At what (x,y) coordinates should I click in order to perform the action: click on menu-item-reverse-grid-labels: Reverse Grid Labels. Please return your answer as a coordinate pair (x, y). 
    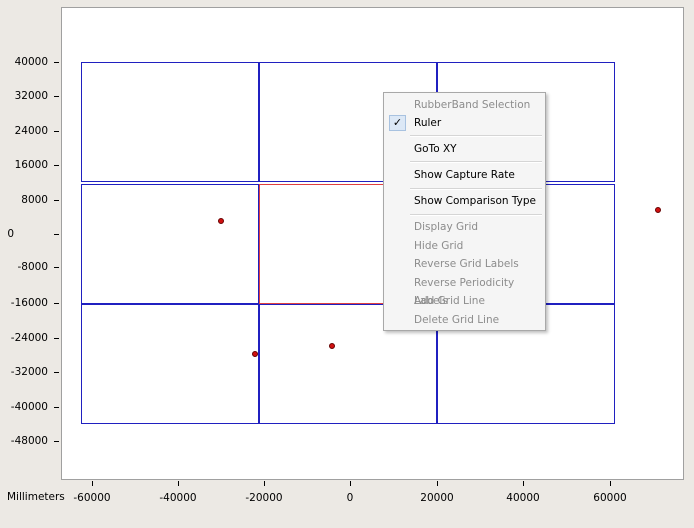
    Looking at the image, I should click on (466, 264).